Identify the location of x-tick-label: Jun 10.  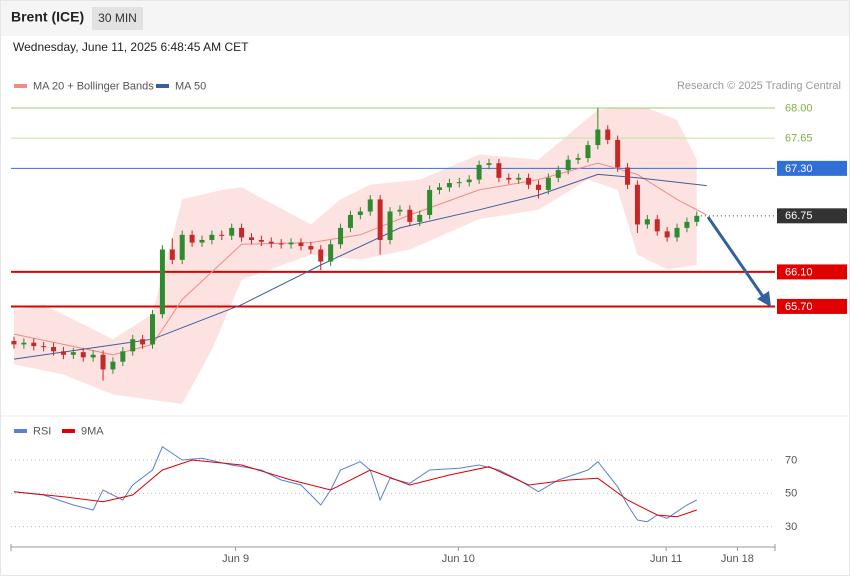
(458, 559).